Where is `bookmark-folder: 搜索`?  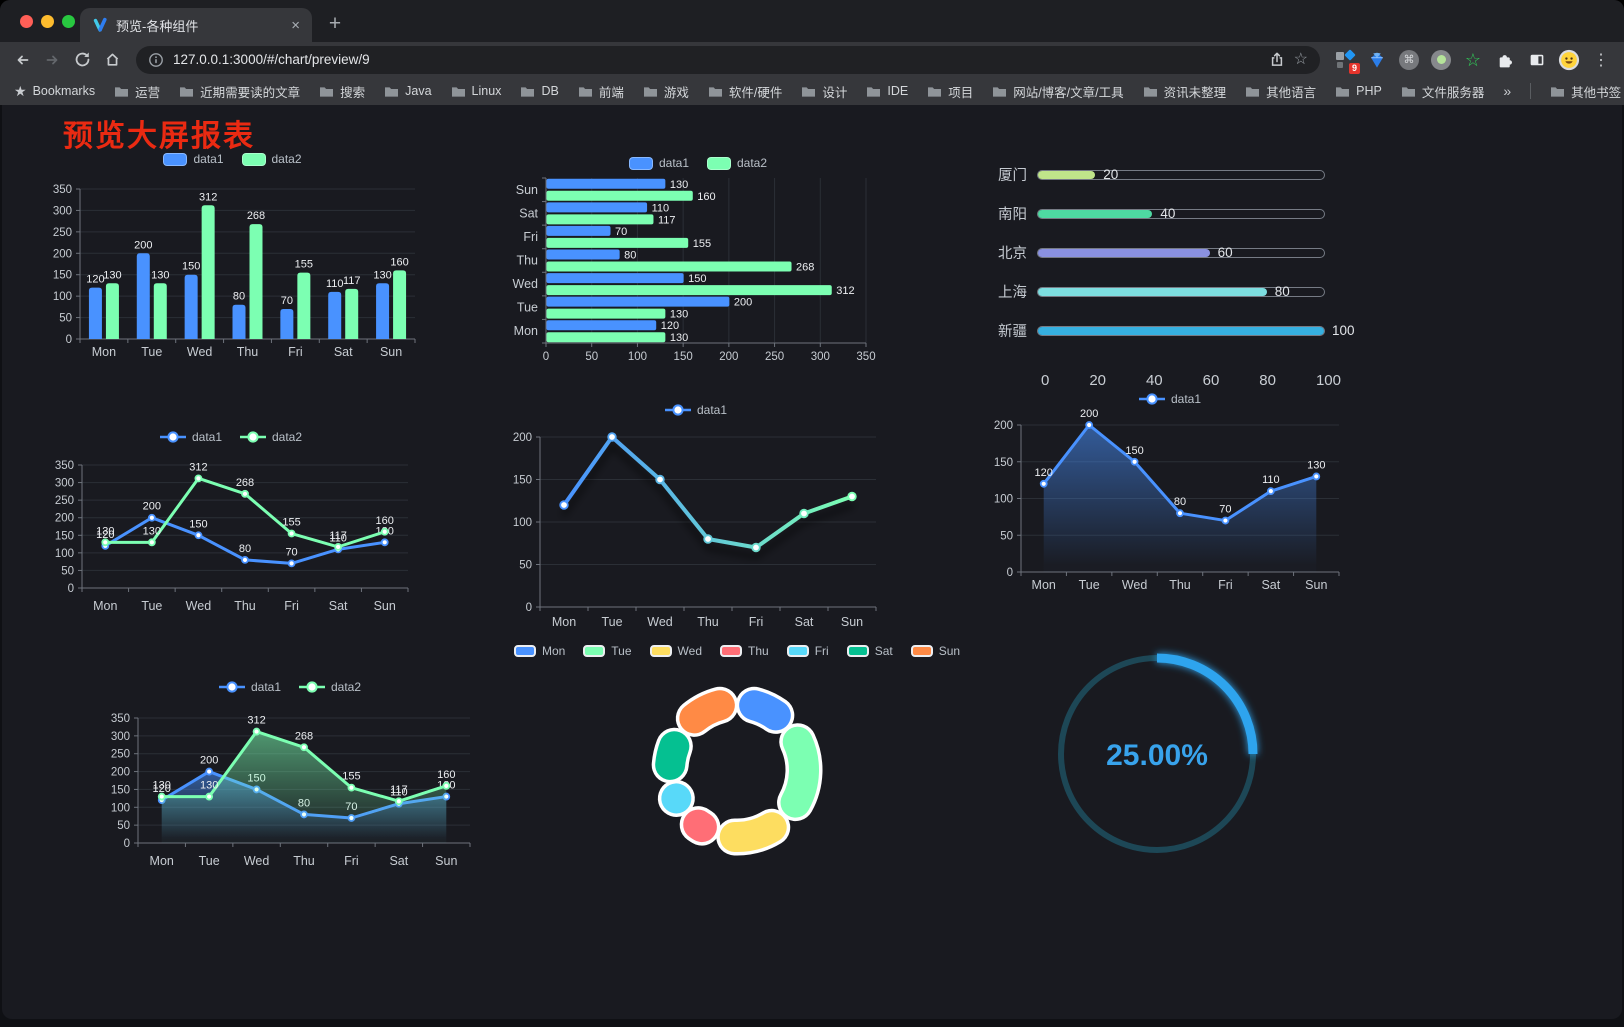
bookmark-folder: 搜索 is located at coordinates (342, 91).